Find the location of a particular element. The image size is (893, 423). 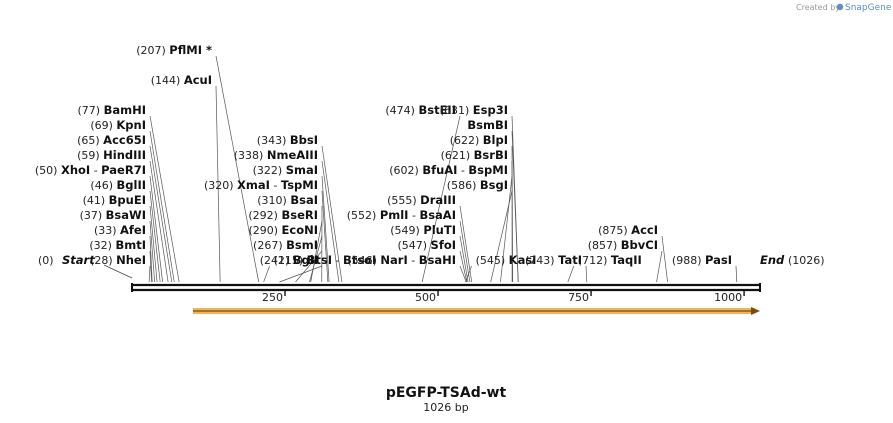

end-label: End is located at coordinates (772, 260).